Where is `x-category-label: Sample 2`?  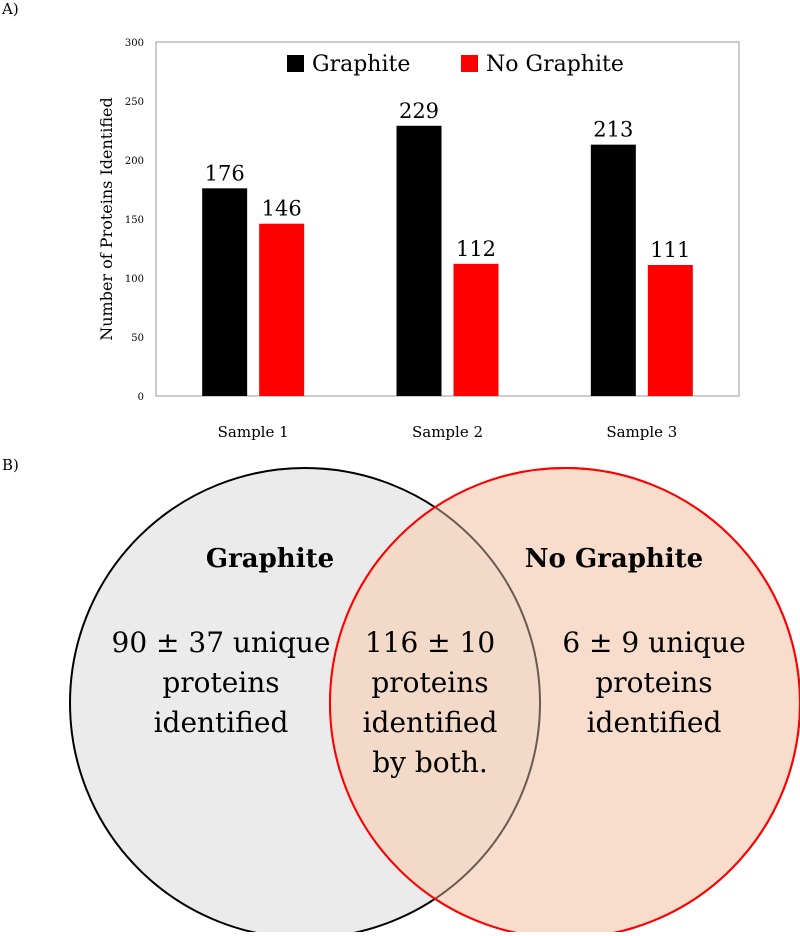 x-category-label: Sample 2 is located at coordinates (447, 432).